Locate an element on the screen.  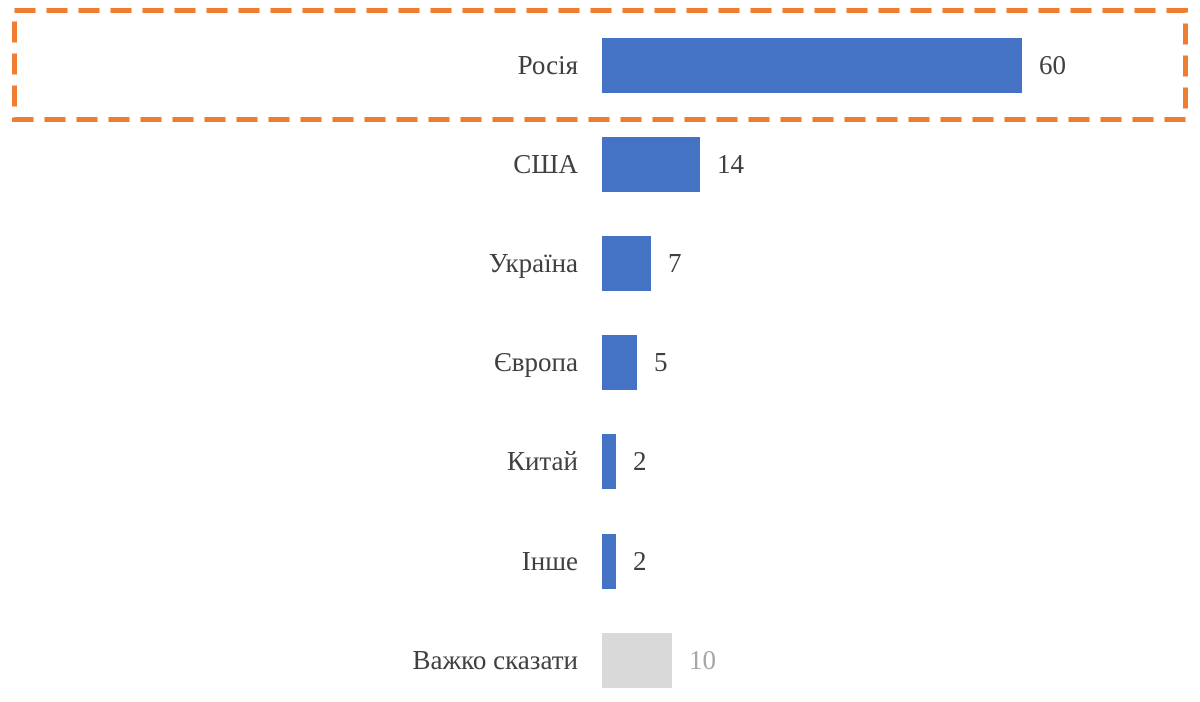
category-label: Україна is located at coordinates (533, 262).